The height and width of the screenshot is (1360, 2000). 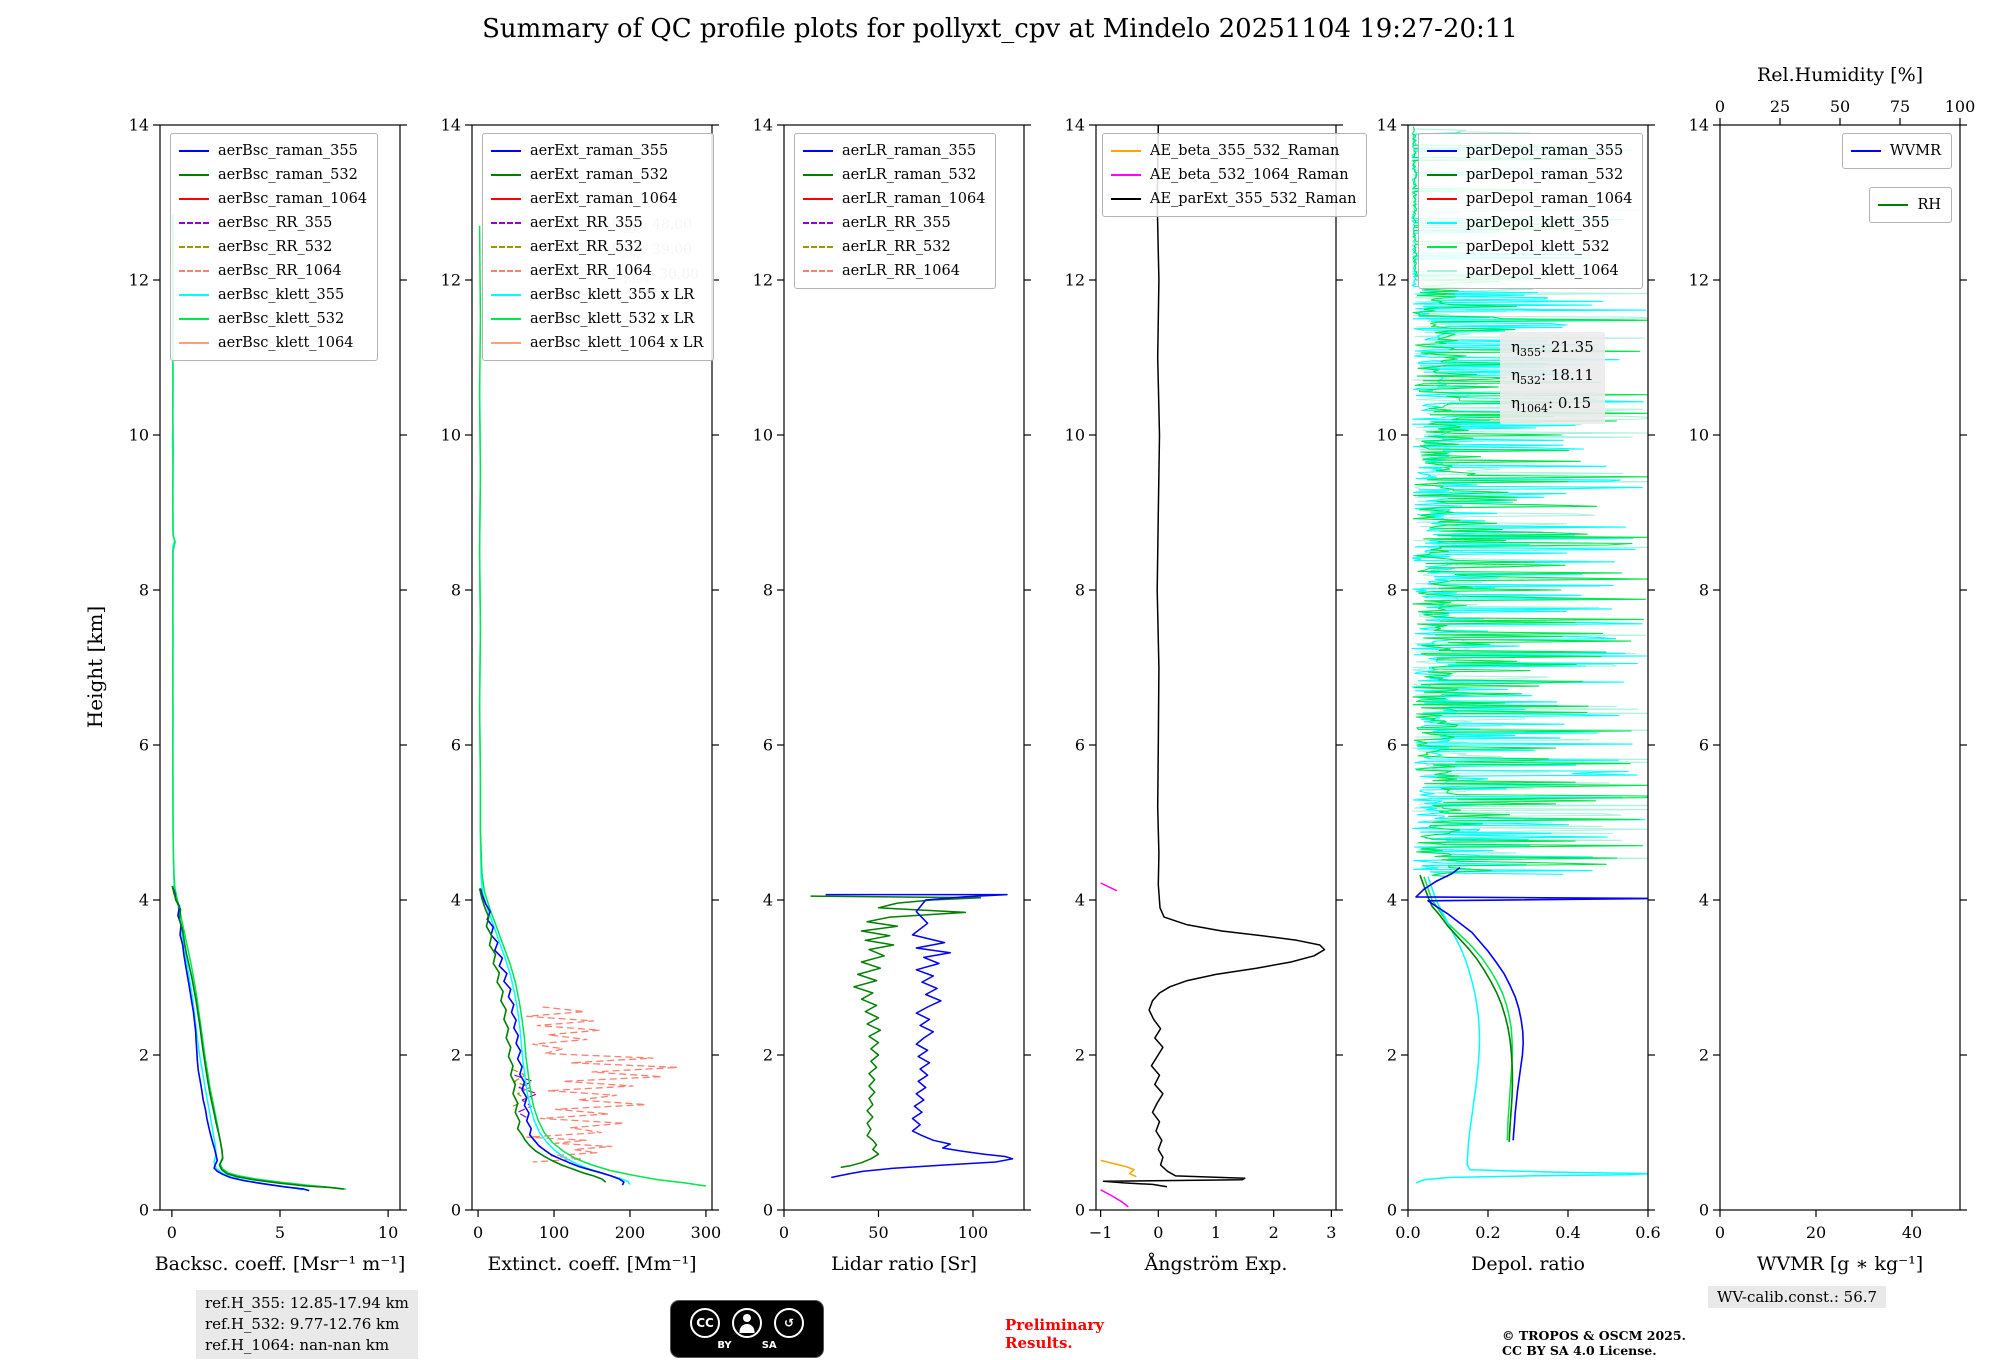 What do you see at coordinates (1407, 1232) in the screenshot?
I see `x-tick-label: 0.0` at bounding box center [1407, 1232].